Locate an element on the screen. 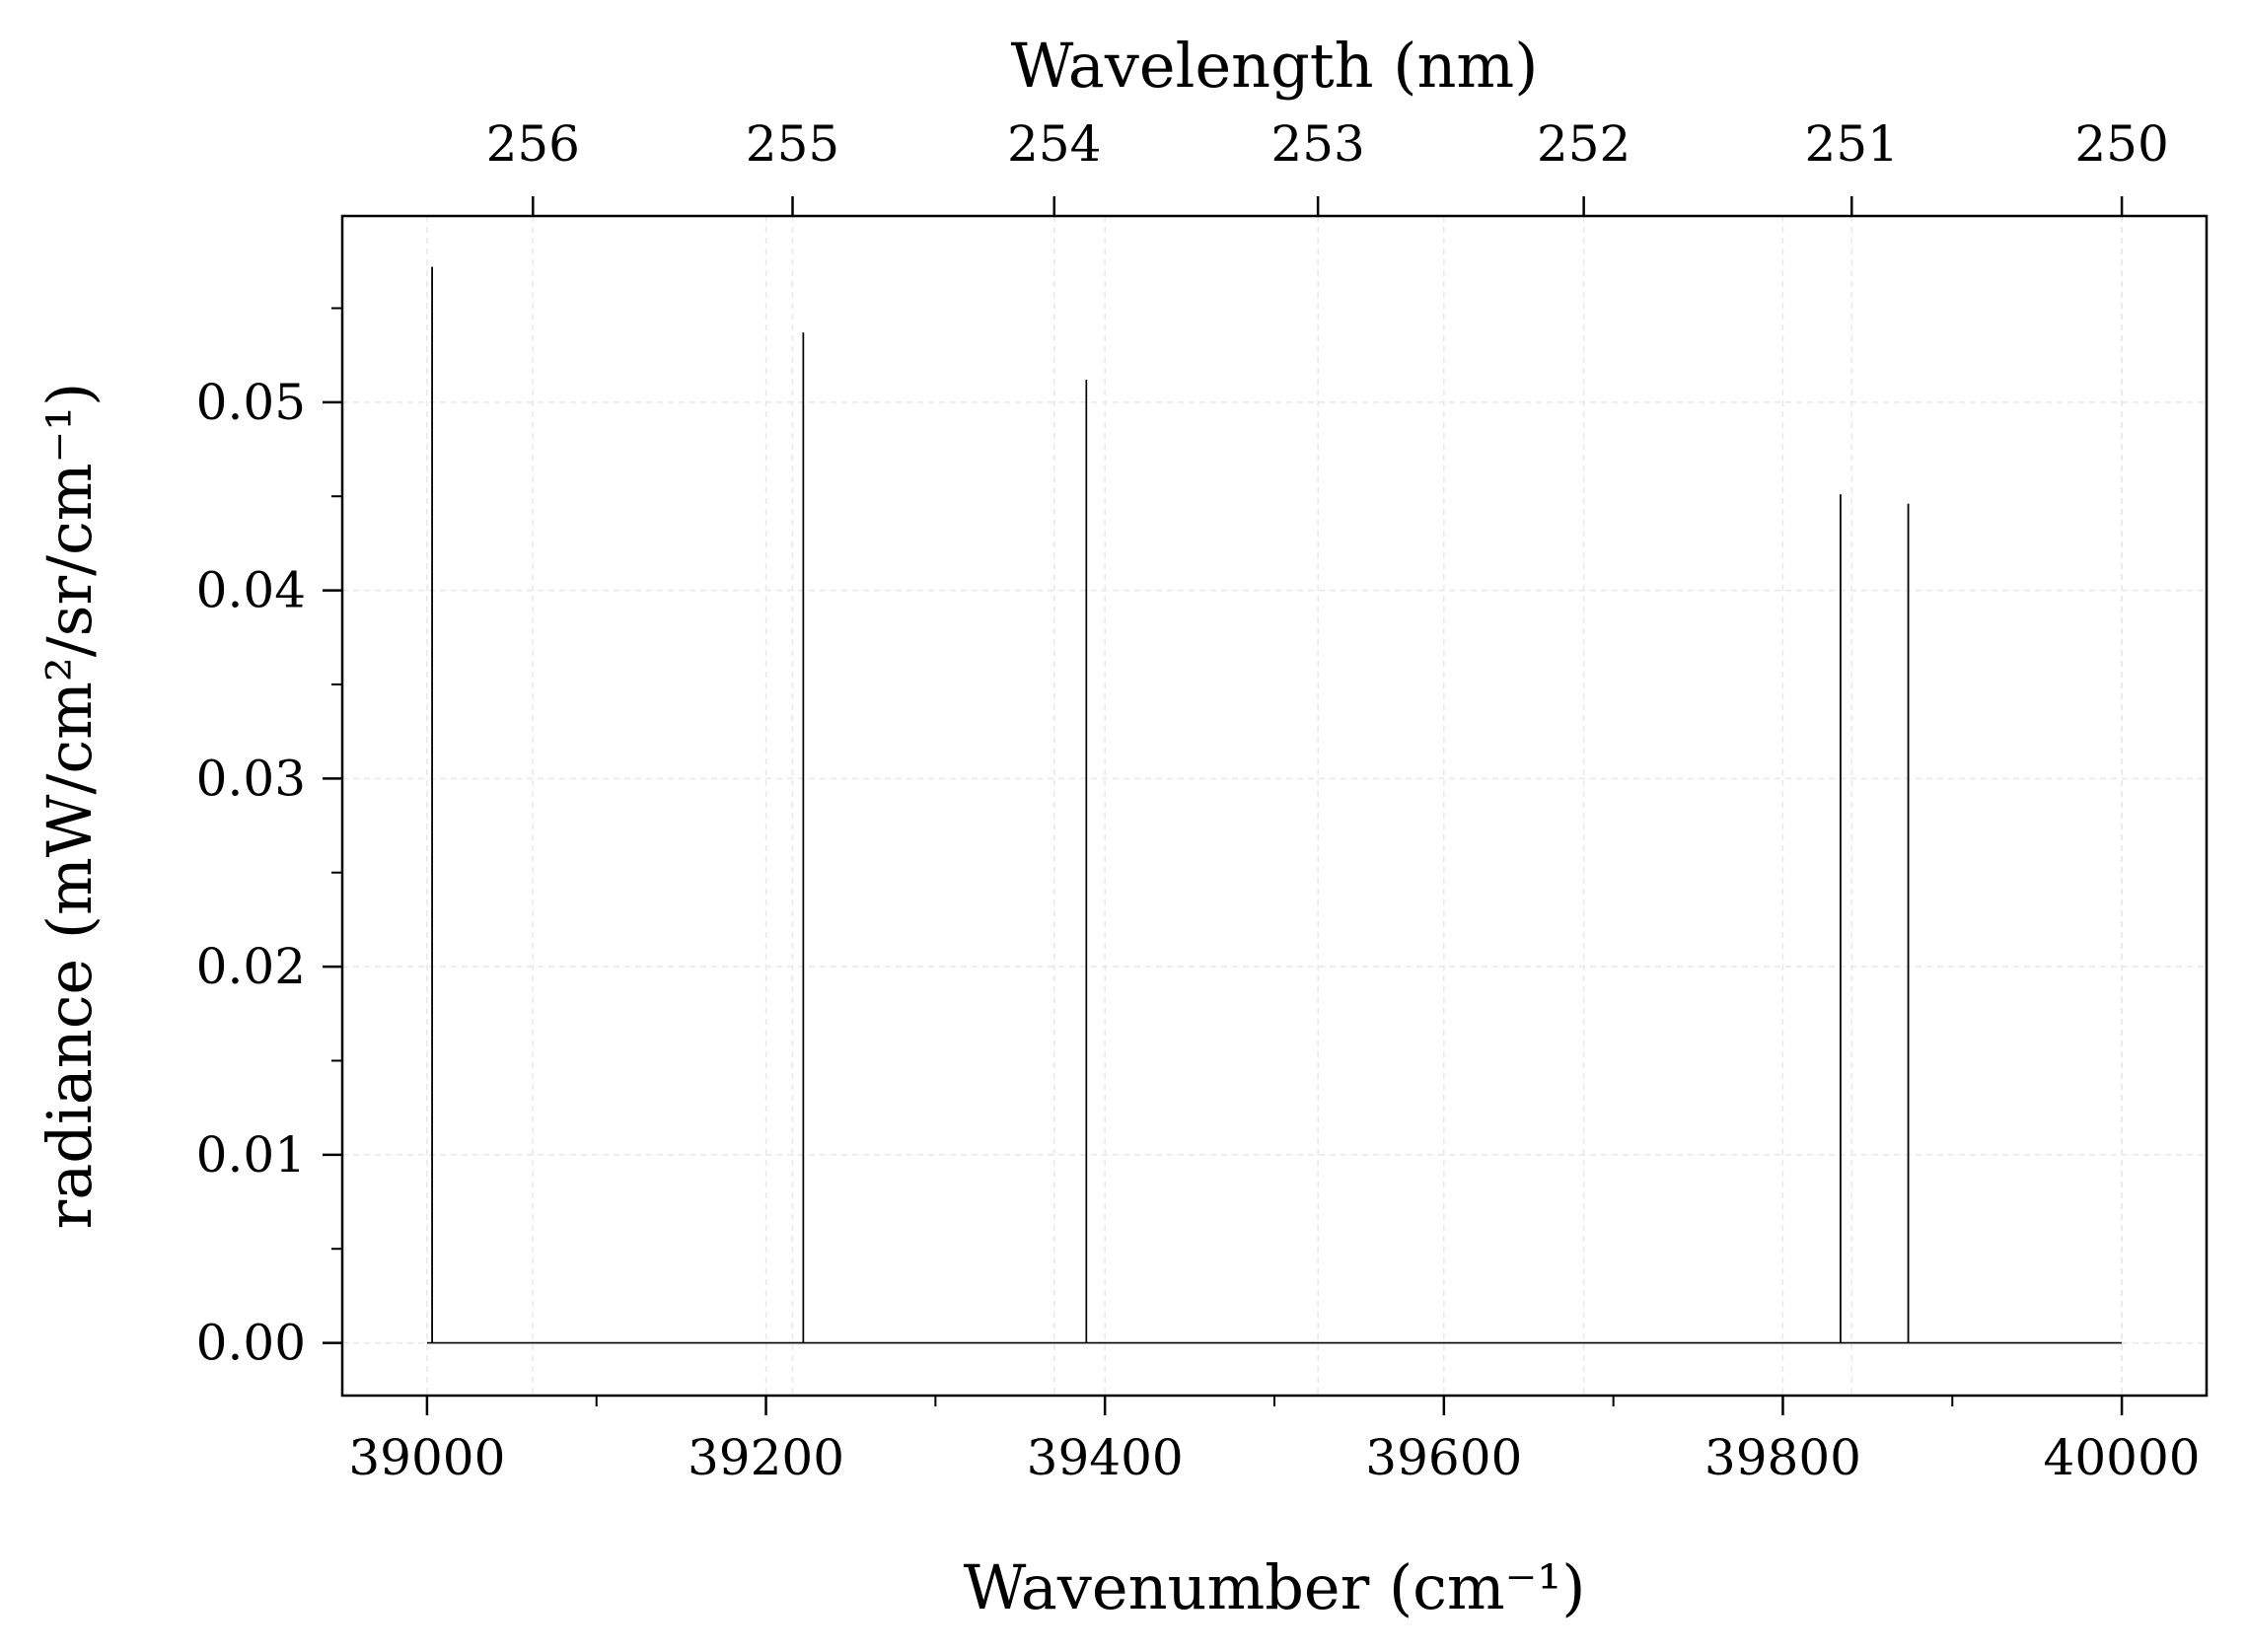  x-tick-label: 39200 is located at coordinates (766, 1458).